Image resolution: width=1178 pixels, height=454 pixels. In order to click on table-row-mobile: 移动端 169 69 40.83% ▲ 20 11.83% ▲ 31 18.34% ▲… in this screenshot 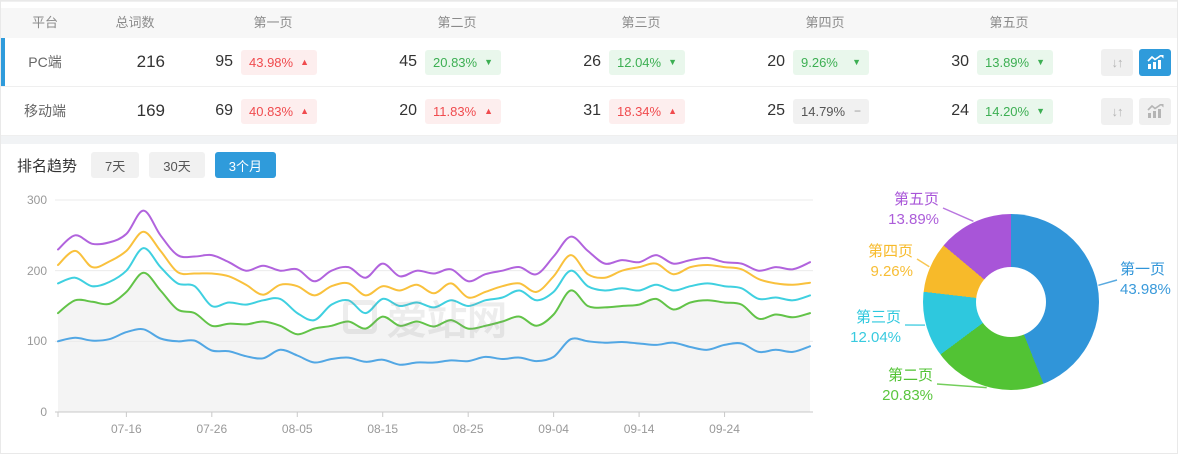, I will do `click(589, 111)`.